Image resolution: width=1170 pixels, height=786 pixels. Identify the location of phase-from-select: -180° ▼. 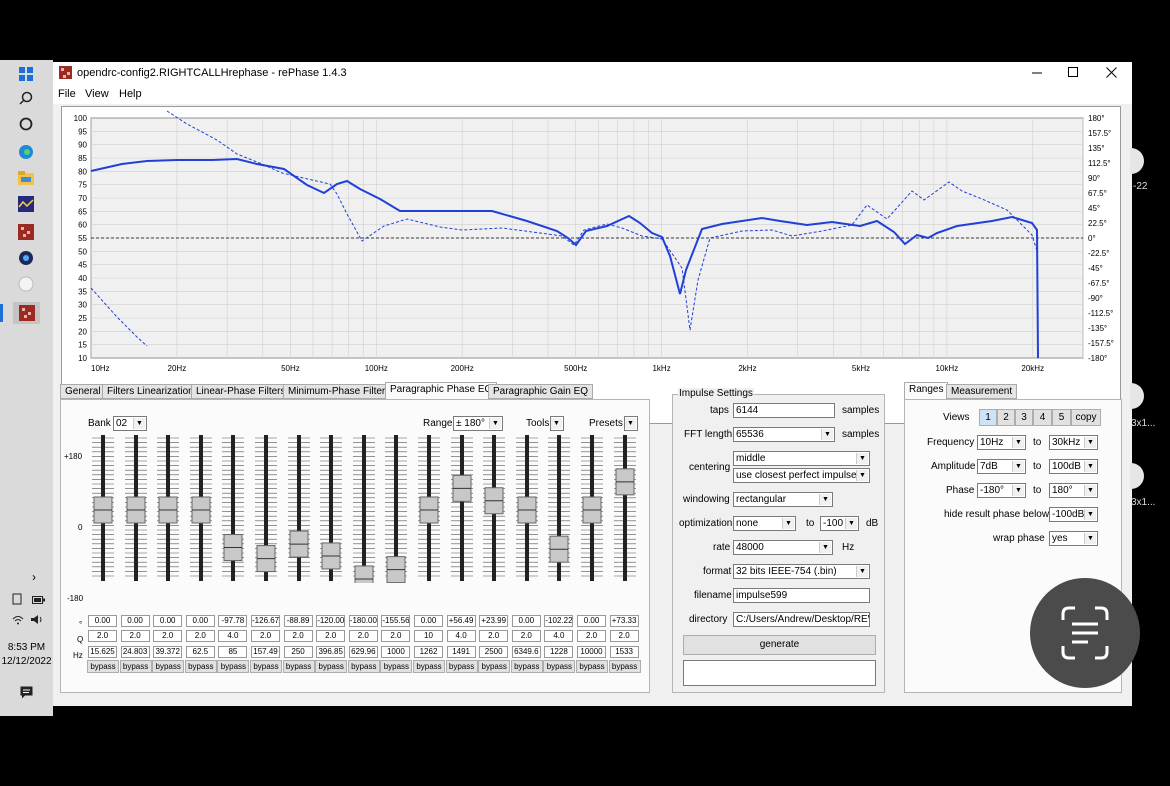
(1001, 490).